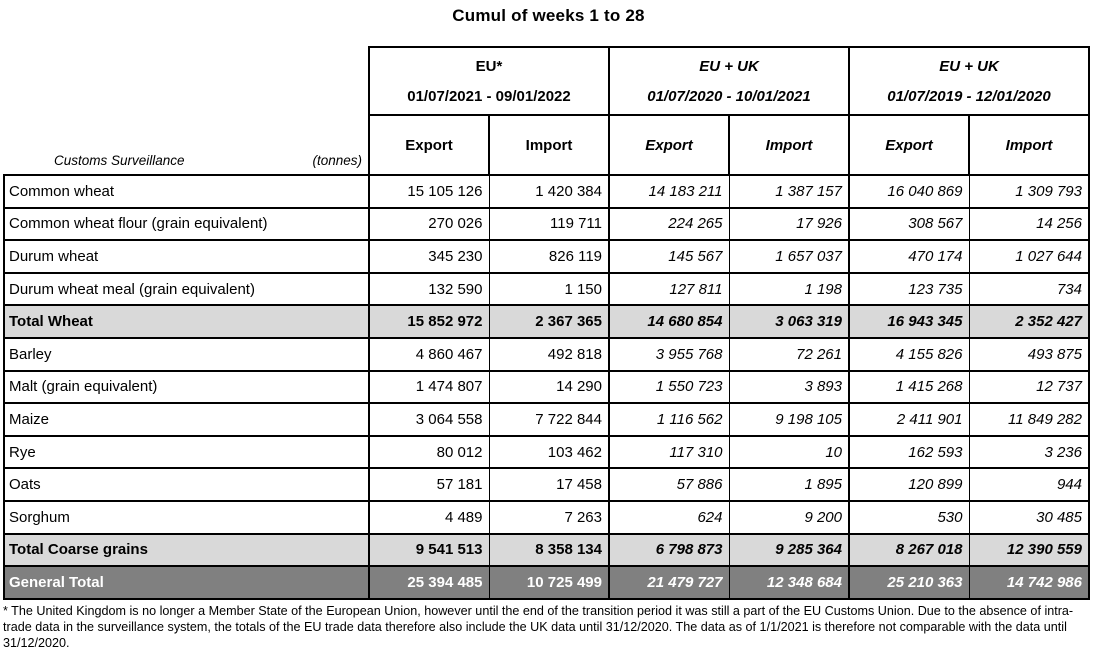  Describe the element at coordinates (429, 484) in the screenshot. I see `value-cell: 57 181` at that location.